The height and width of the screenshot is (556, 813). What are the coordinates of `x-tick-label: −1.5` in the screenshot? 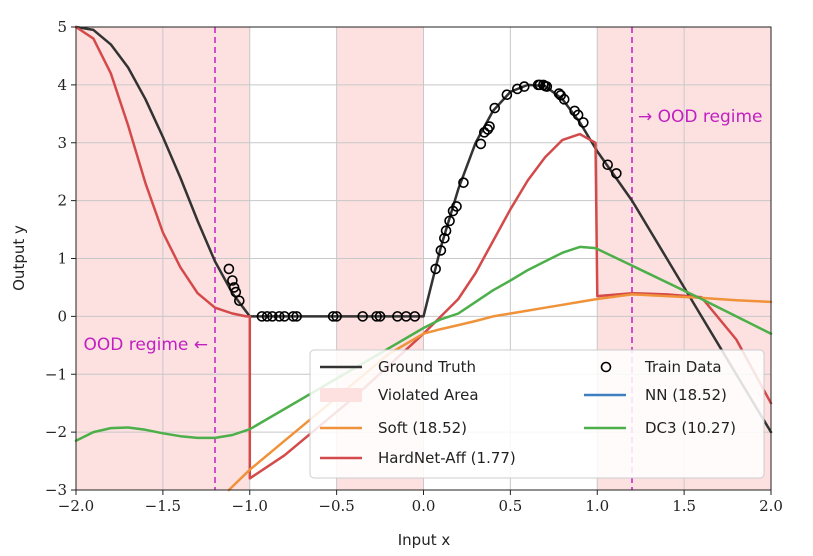 It's located at (163, 506).